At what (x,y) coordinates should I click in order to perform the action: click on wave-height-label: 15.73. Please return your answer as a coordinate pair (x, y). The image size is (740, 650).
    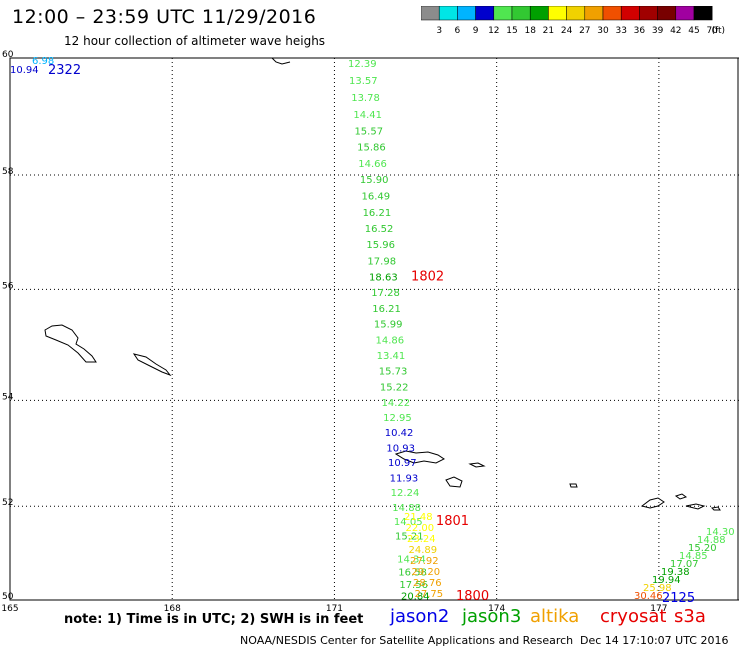
    Looking at the image, I should click on (393, 372).